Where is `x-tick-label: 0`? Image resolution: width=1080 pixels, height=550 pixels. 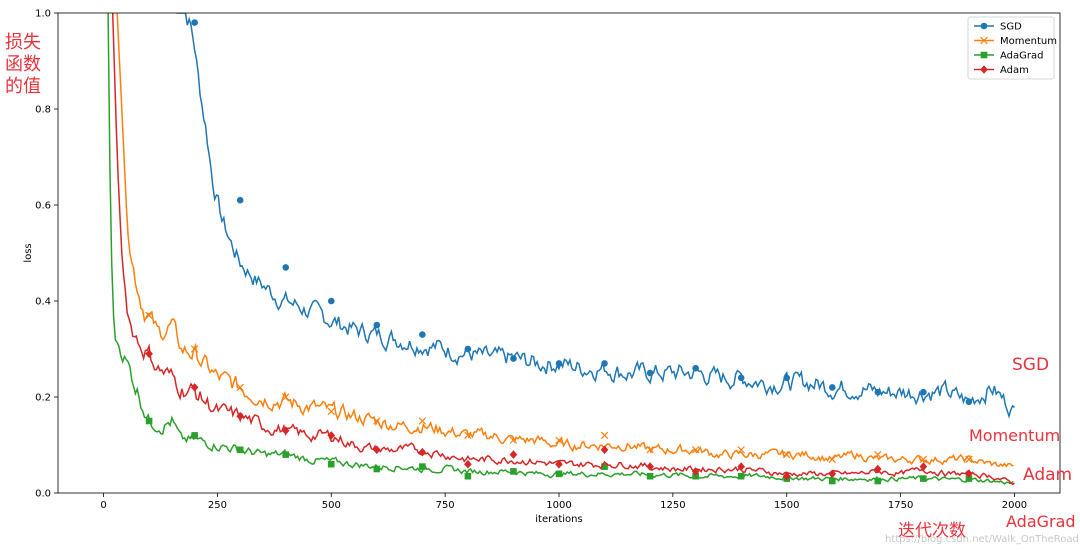
x-tick-label: 0 is located at coordinates (103, 505).